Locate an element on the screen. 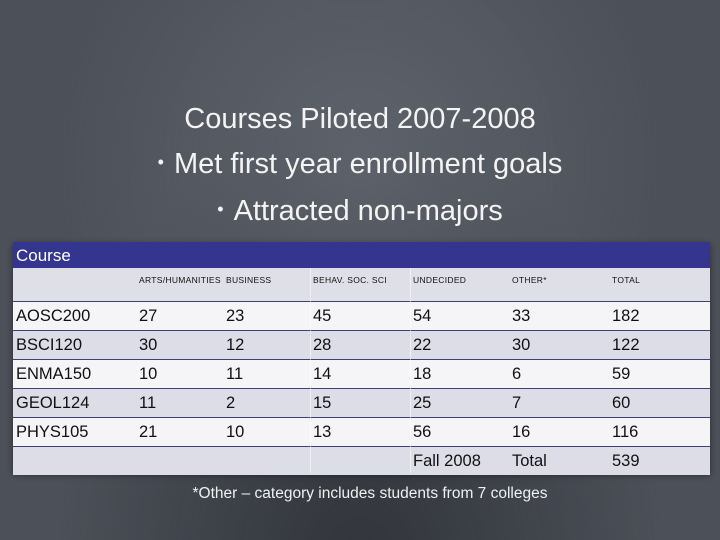 This screenshot has height=540, width=720. undecided-value: 18 is located at coordinates (422, 374).